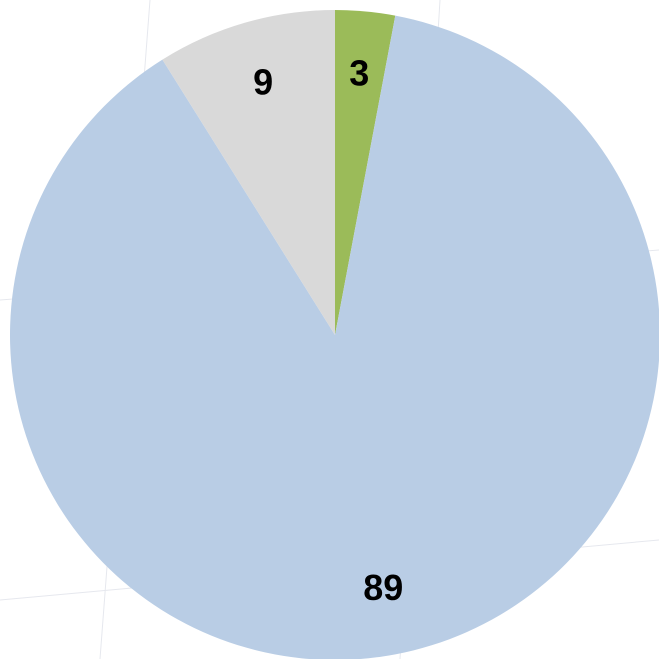 The height and width of the screenshot is (659, 659). What do you see at coordinates (263, 82) in the screenshot?
I see `data-label: 9` at bounding box center [263, 82].